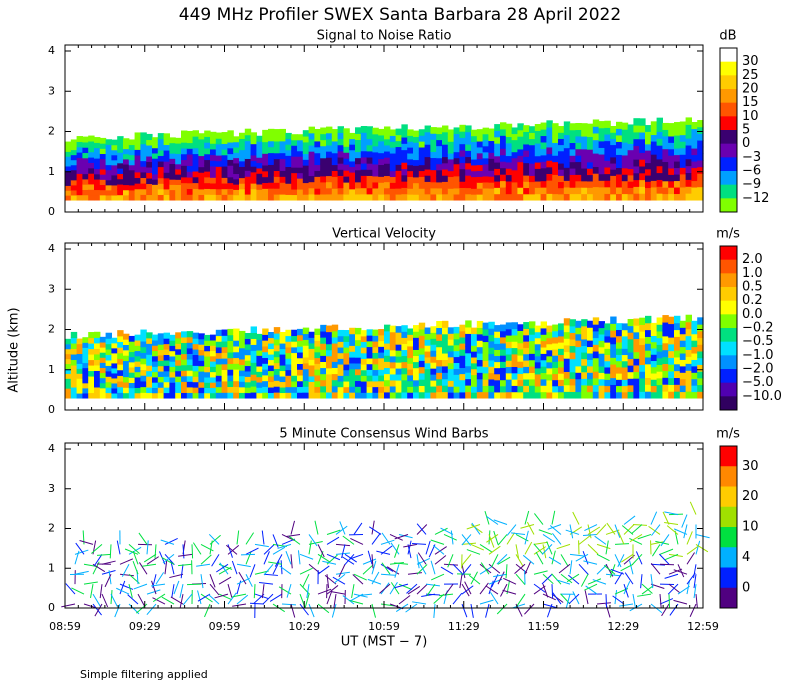 This screenshot has height=700, width=800. Describe the element at coordinates (728, 234) in the screenshot. I see `colorbar-unit: m/s` at that location.